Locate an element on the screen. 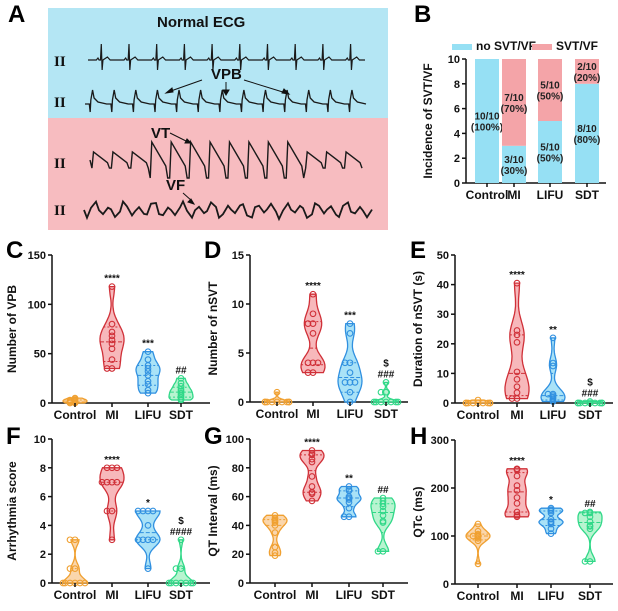 The image size is (618, 611). y-tick-label: 20 is located at coordinates (443, 345).